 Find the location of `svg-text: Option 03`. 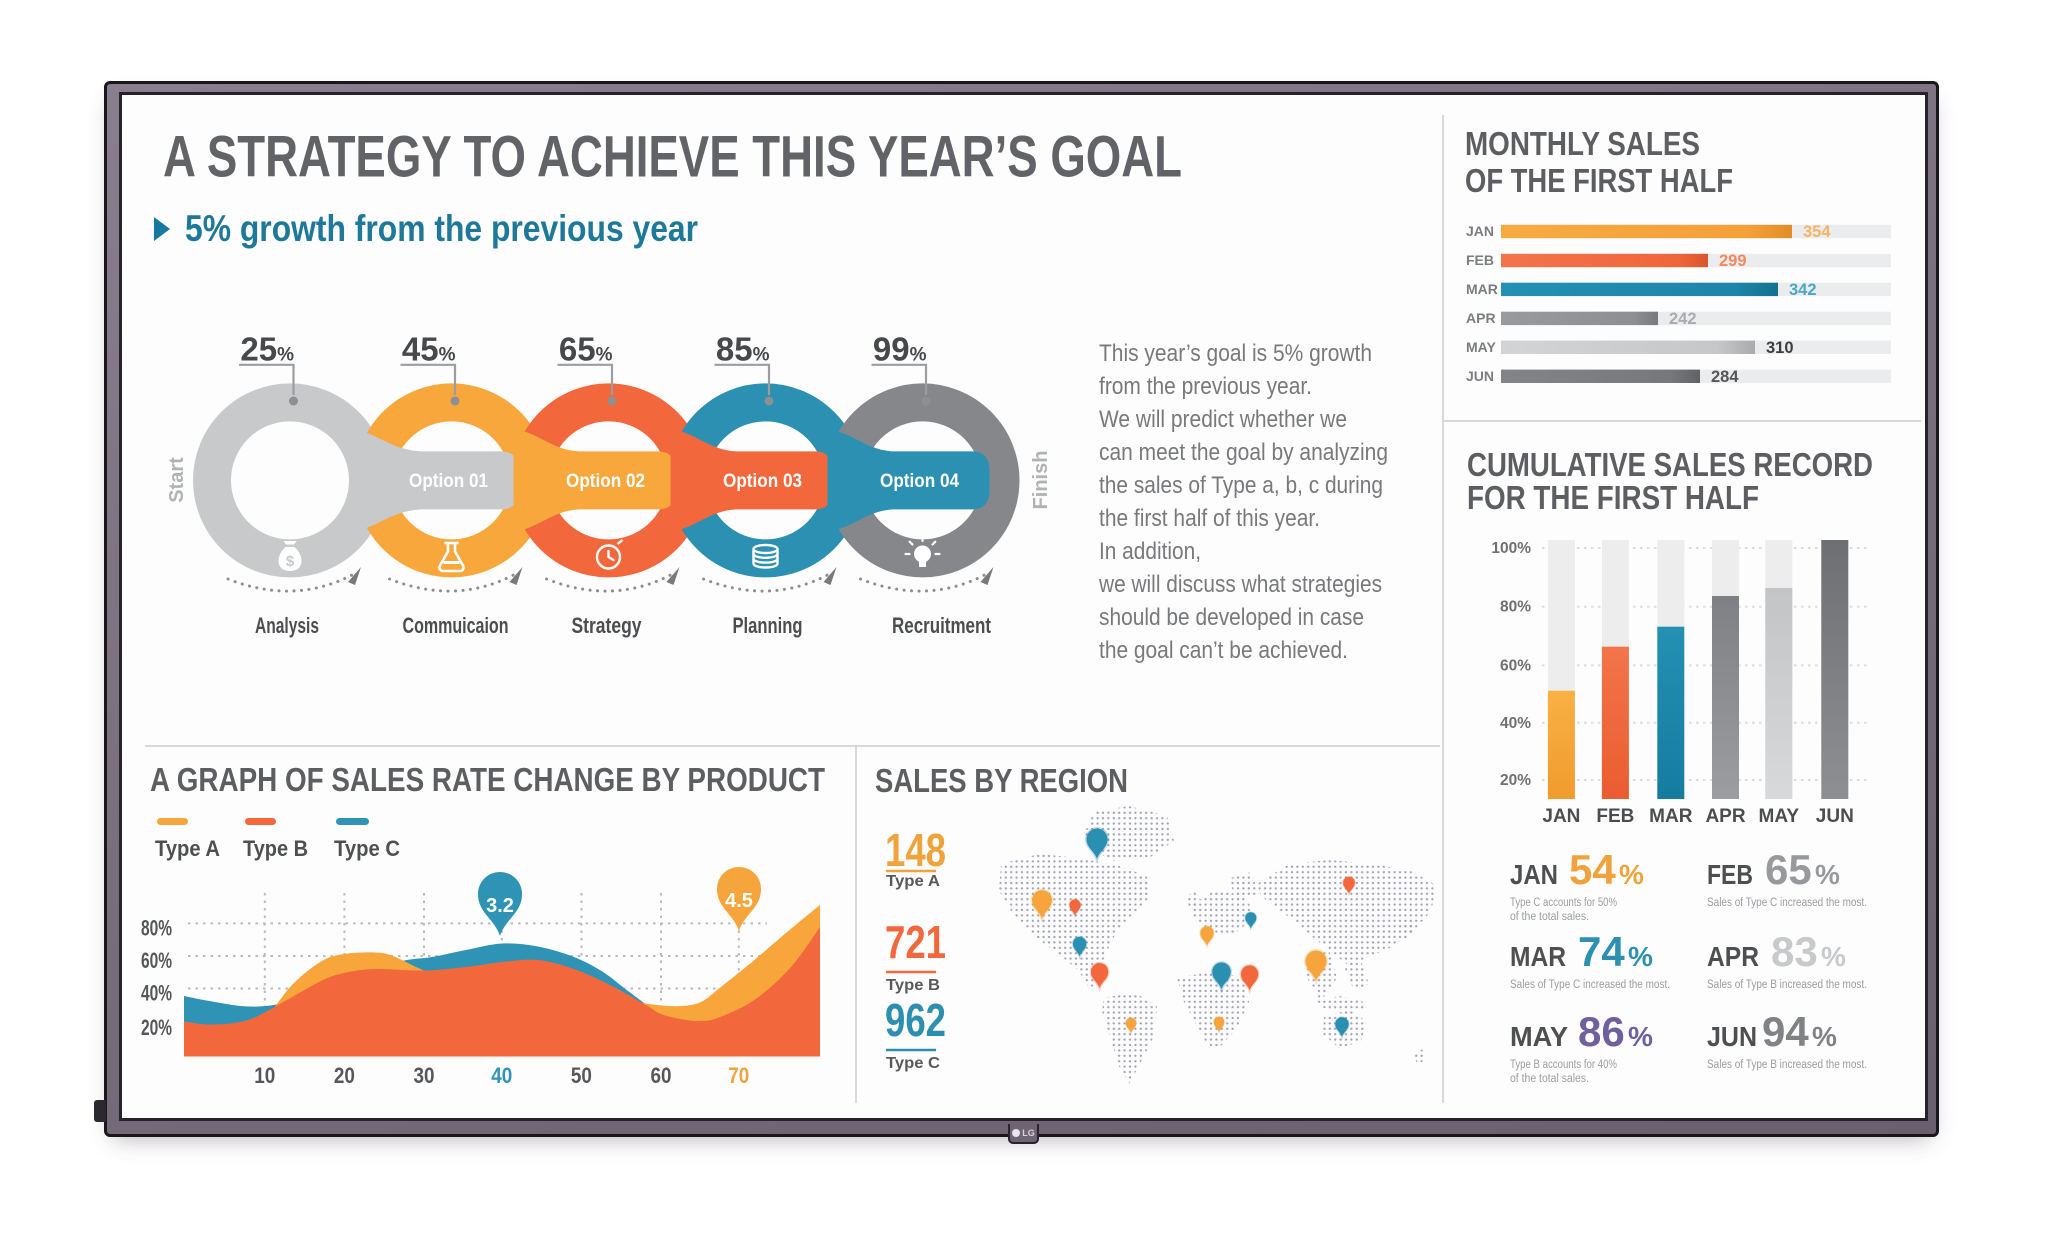

svg-text: Option 03 is located at coordinates (762, 481).